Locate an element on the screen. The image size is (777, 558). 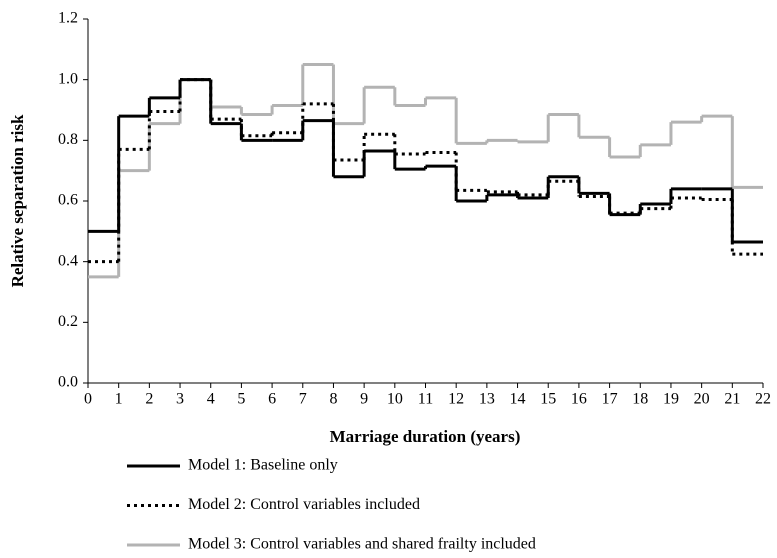
y-tick-label: 0.4 is located at coordinates (68, 260).